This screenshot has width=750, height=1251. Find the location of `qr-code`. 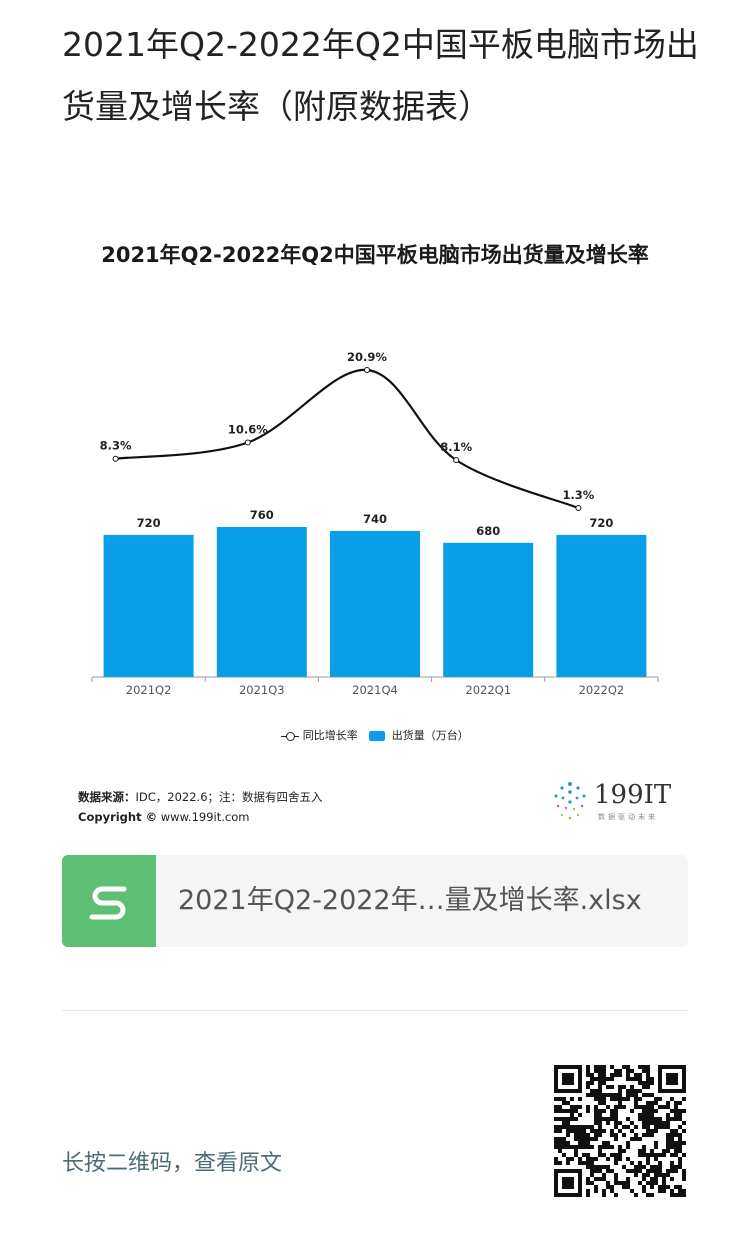

qr-code is located at coordinates (620, 1131).